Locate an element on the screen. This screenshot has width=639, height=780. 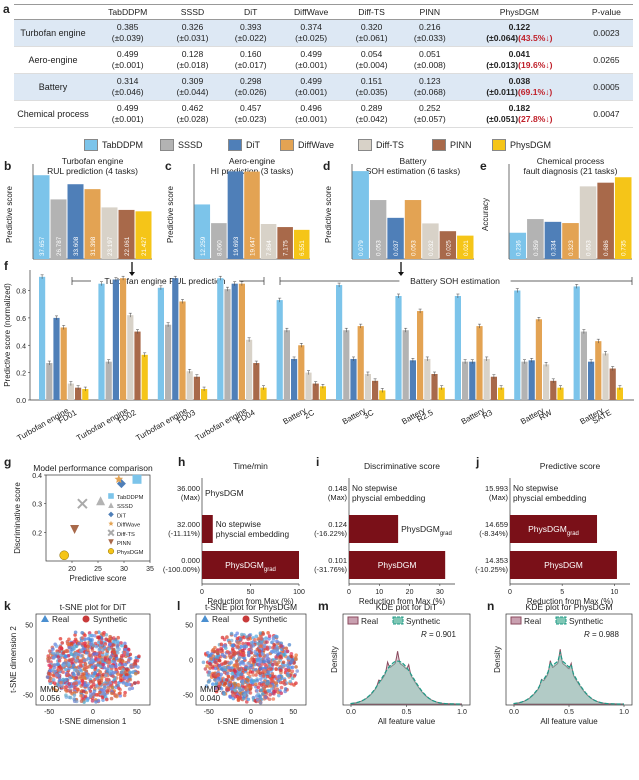
r-value: = 0.988 is located at coordinates (605, 634).